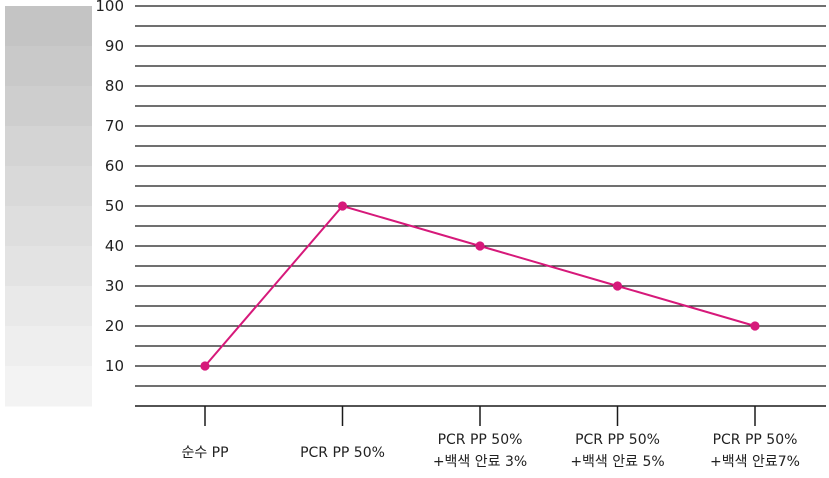 The height and width of the screenshot is (478, 829). Describe the element at coordinates (617, 451) in the screenshot. I see `x-tick-label: PCR PP 50% +백색 안료 5%` at that location.